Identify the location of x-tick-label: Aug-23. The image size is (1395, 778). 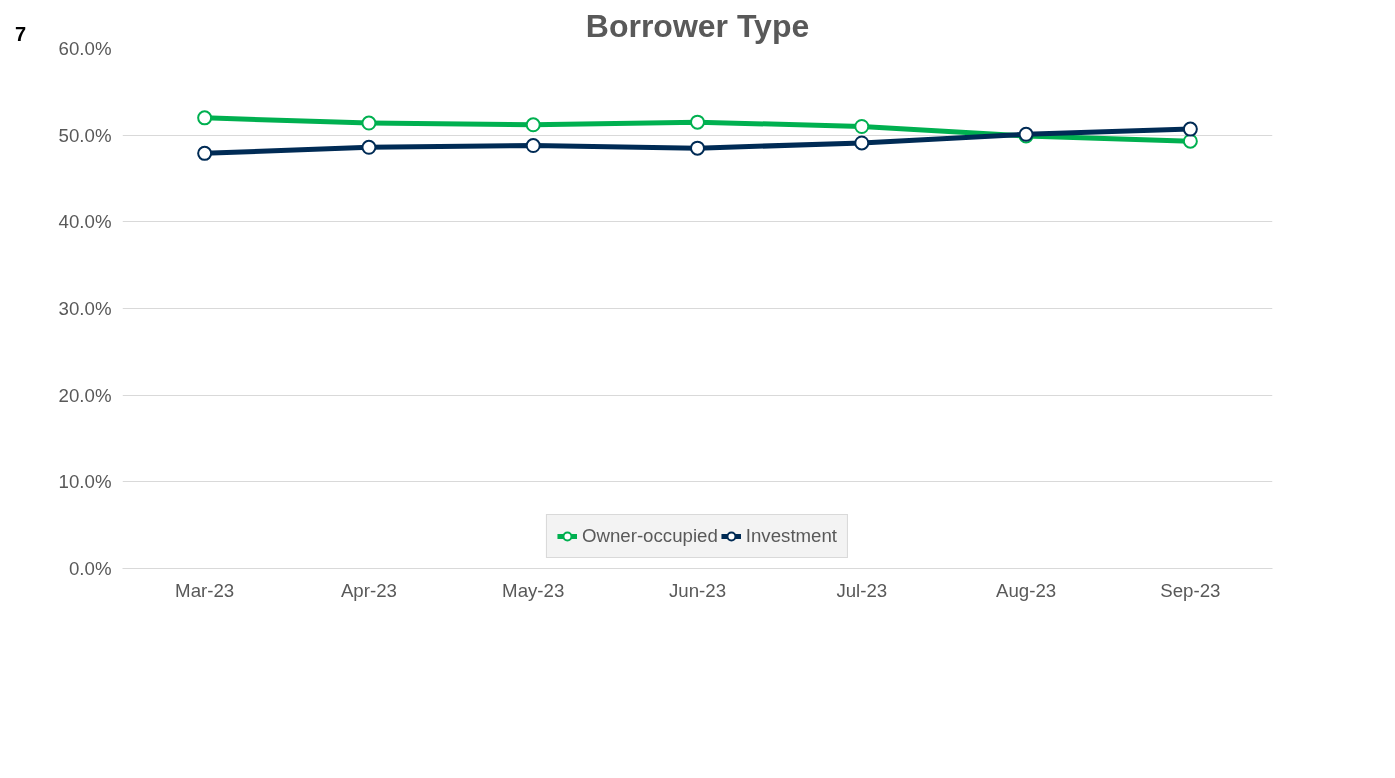
(1026, 590).